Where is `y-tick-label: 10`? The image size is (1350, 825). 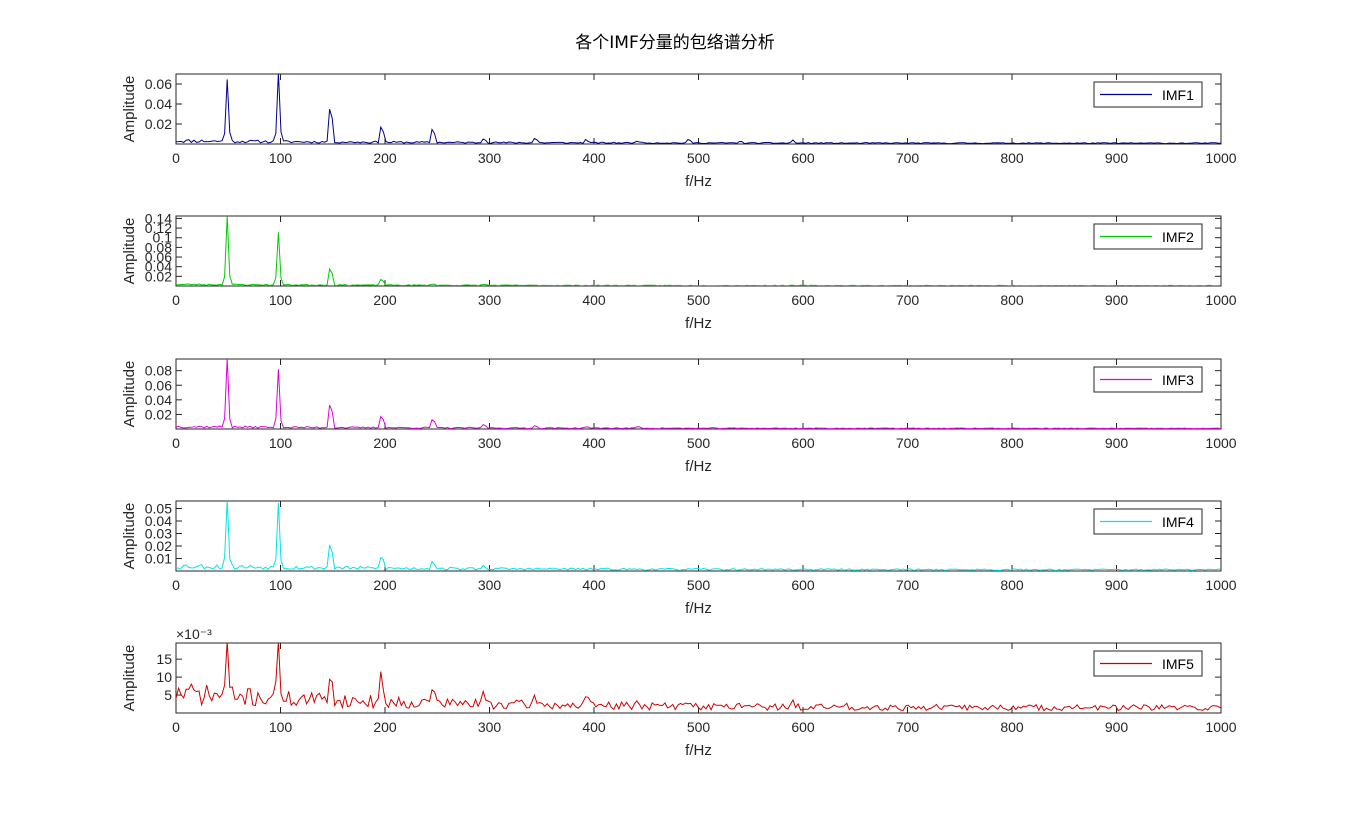
y-tick-label: 10 is located at coordinates (164, 677).